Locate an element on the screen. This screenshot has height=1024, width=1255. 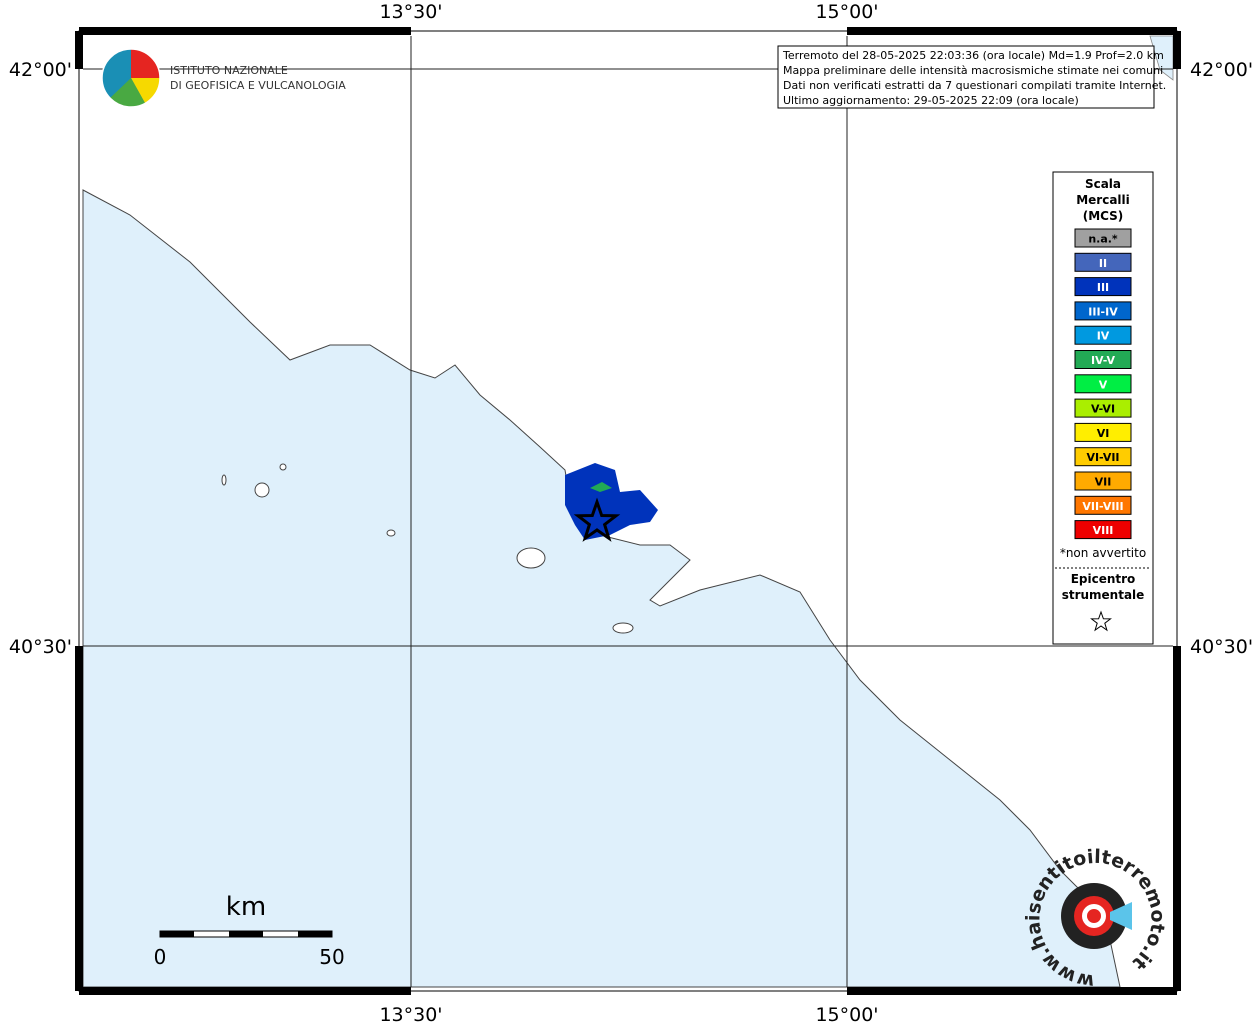
epicenter is located at coordinates (597, 519).